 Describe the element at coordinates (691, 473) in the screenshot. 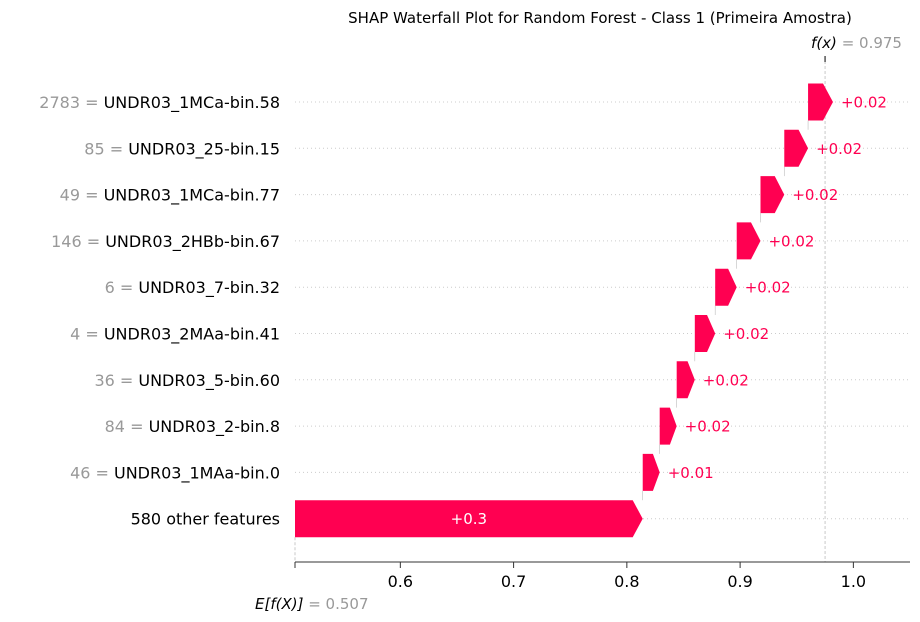

I see `contribution-label: +0.01` at that location.